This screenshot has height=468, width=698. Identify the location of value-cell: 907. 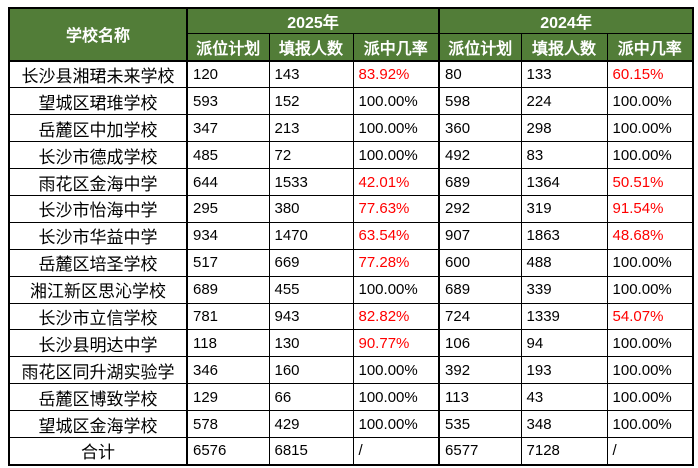
(480, 235).